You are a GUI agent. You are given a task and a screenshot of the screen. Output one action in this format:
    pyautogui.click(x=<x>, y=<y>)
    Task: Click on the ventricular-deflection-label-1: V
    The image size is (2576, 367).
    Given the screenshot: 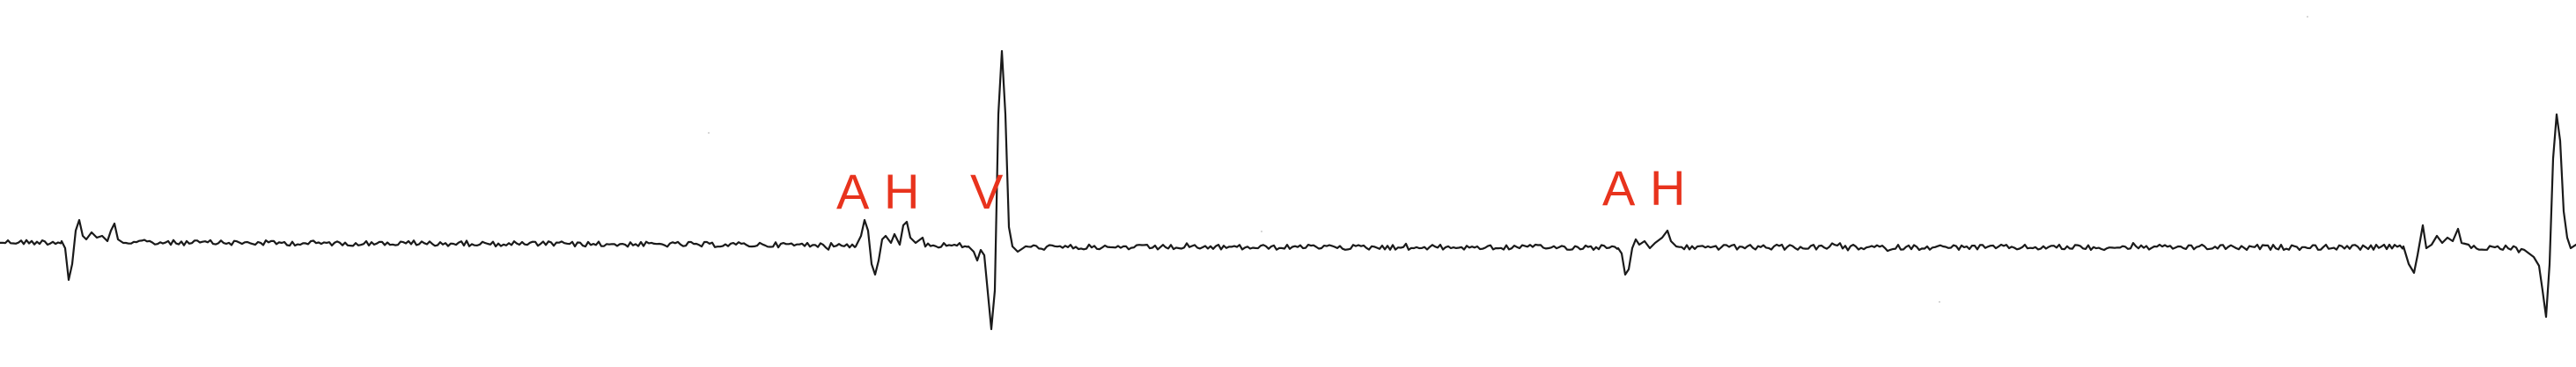 What is the action you would take?
    pyautogui.click(x=987, y=191)
    